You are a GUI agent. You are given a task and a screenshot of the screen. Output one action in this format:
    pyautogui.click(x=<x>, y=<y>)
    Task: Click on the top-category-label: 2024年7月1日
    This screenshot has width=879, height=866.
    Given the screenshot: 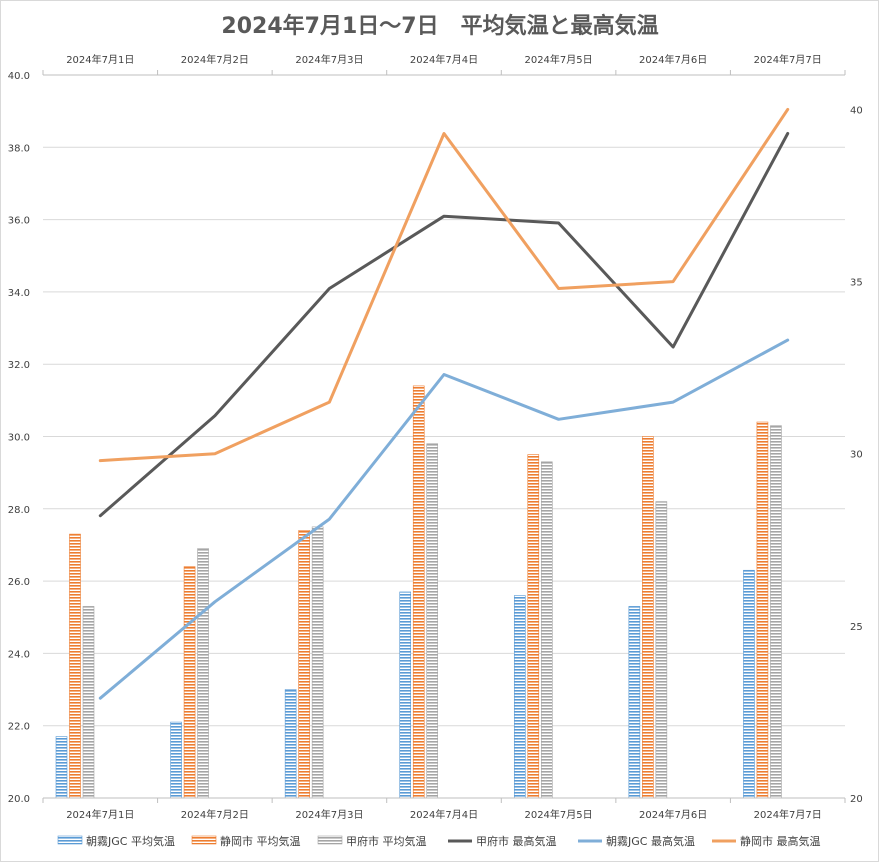 What is the action you would take?
    pyautogui.click(x=100, y=59)
    